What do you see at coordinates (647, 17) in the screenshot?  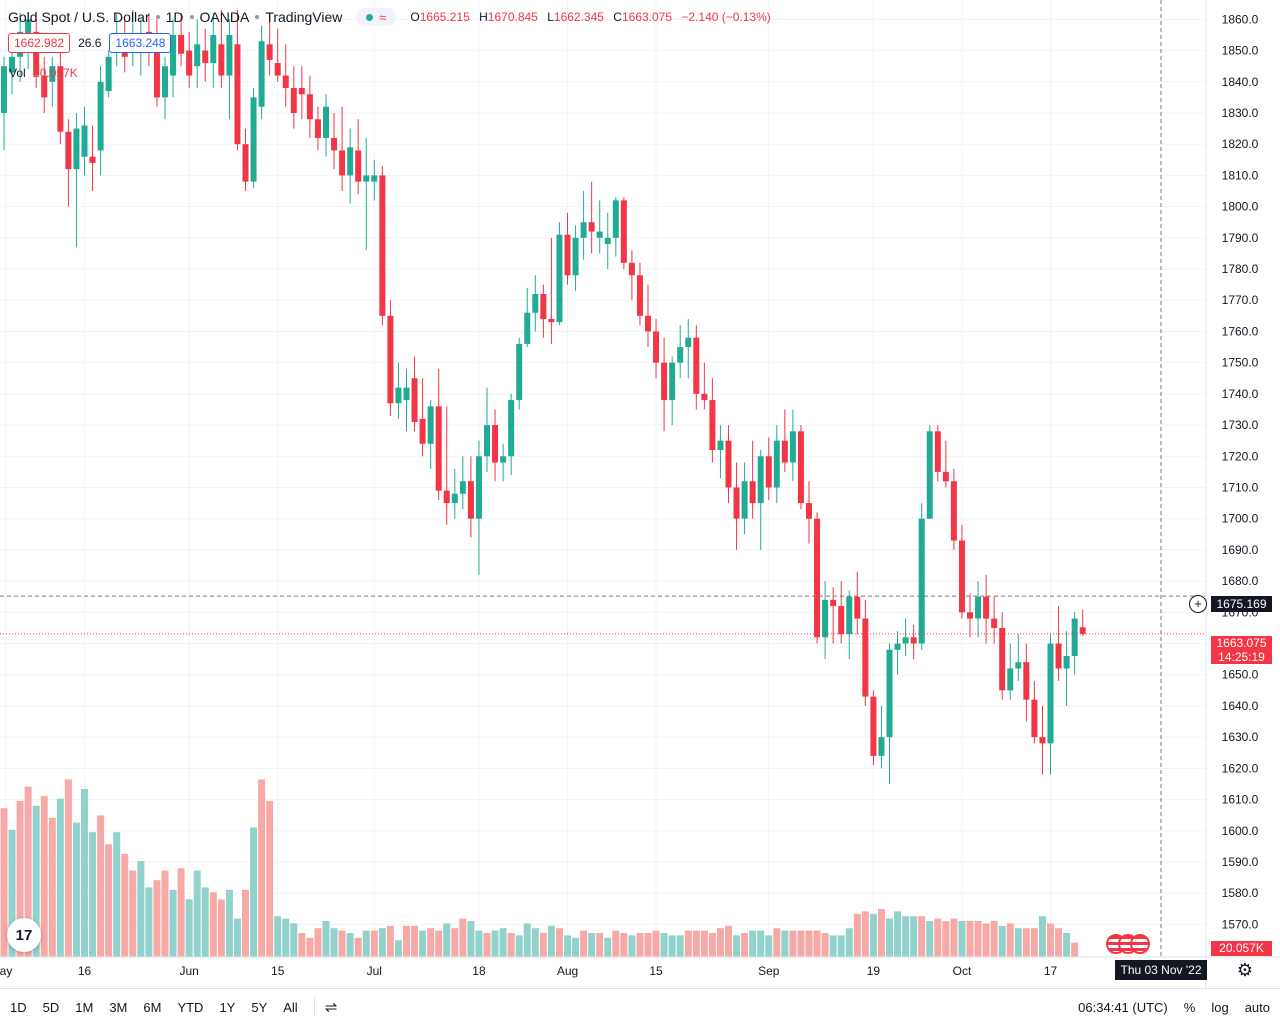 I see `close-value: 1663.075` at bounding box center [647, 17].